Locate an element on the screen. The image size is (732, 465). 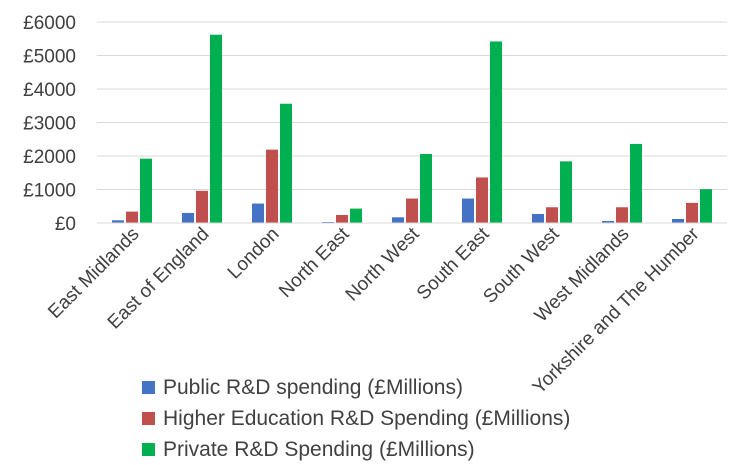
y-tick-label: £0 is located at coordinates (65, 224).